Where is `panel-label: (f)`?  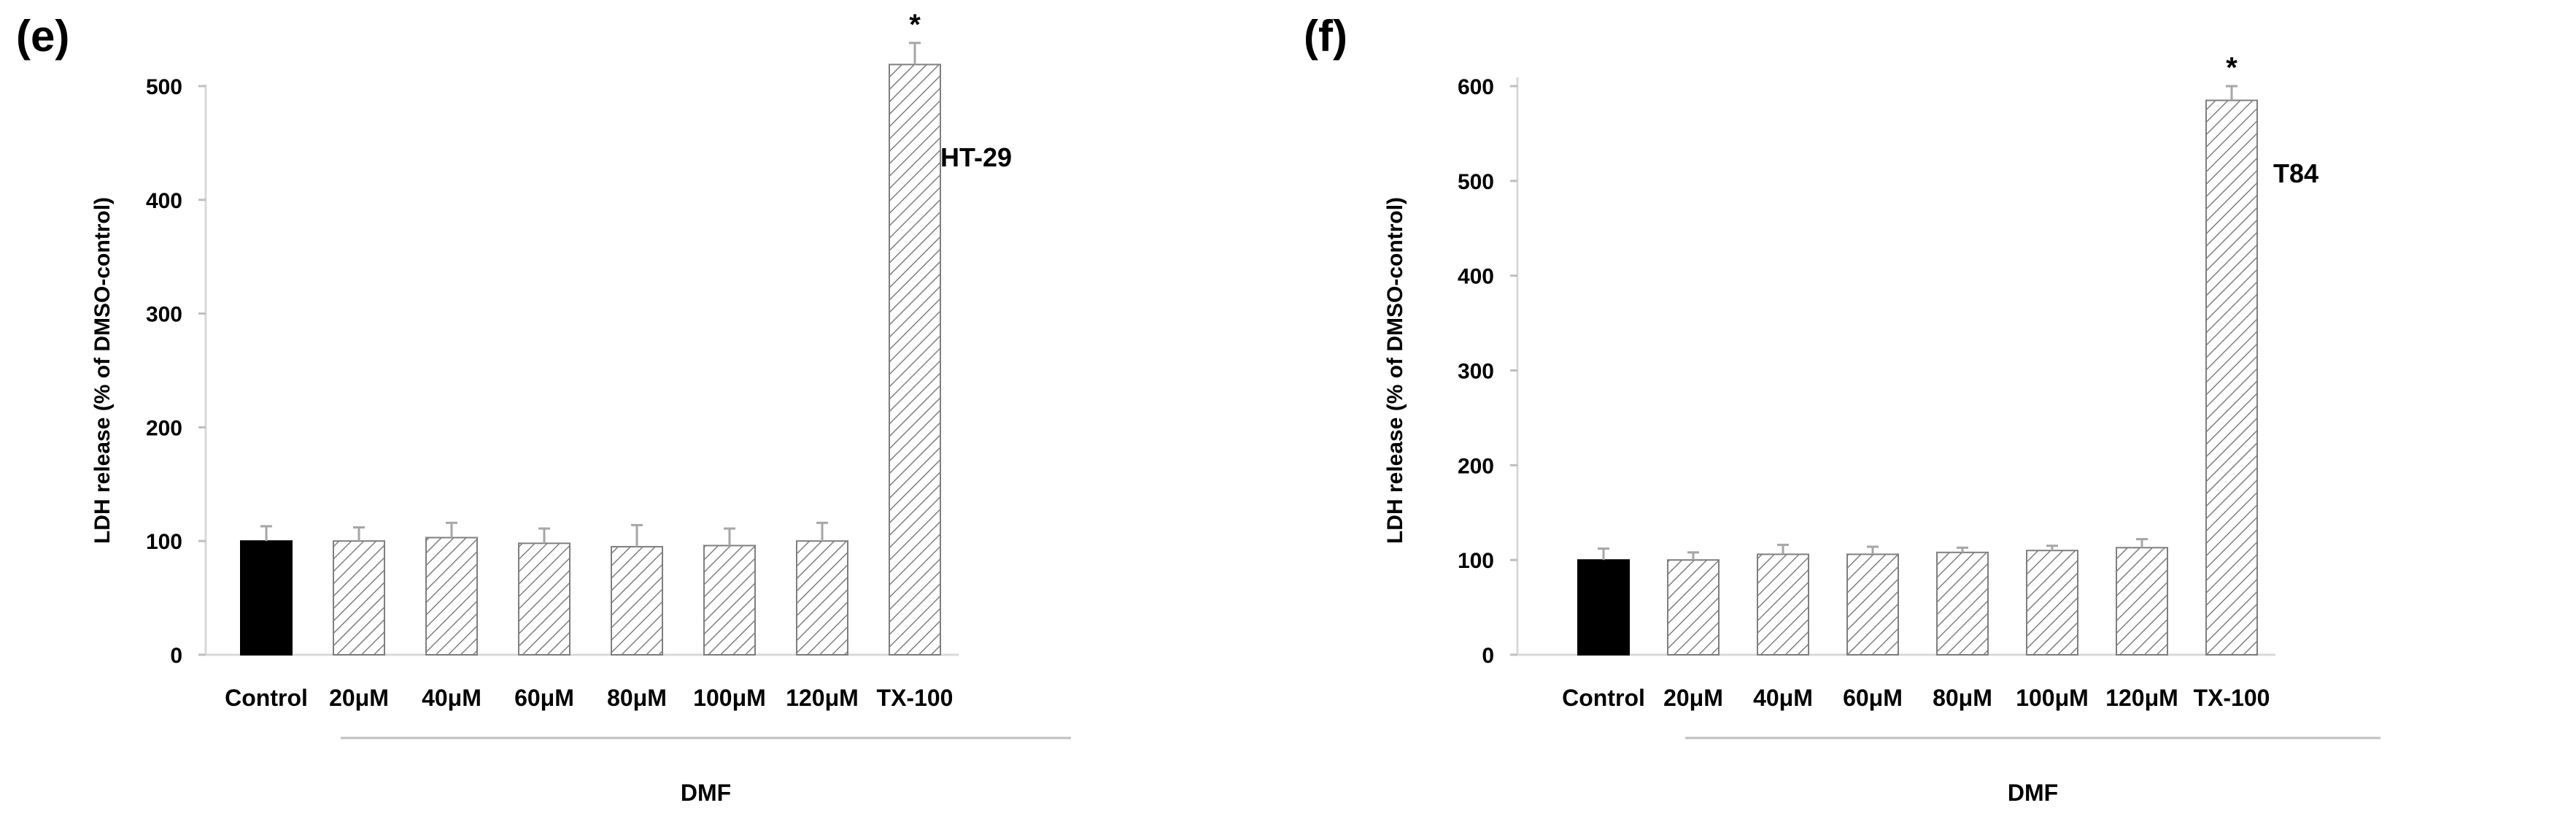
panel-label: (f) is located at coordinates (1325, 37).